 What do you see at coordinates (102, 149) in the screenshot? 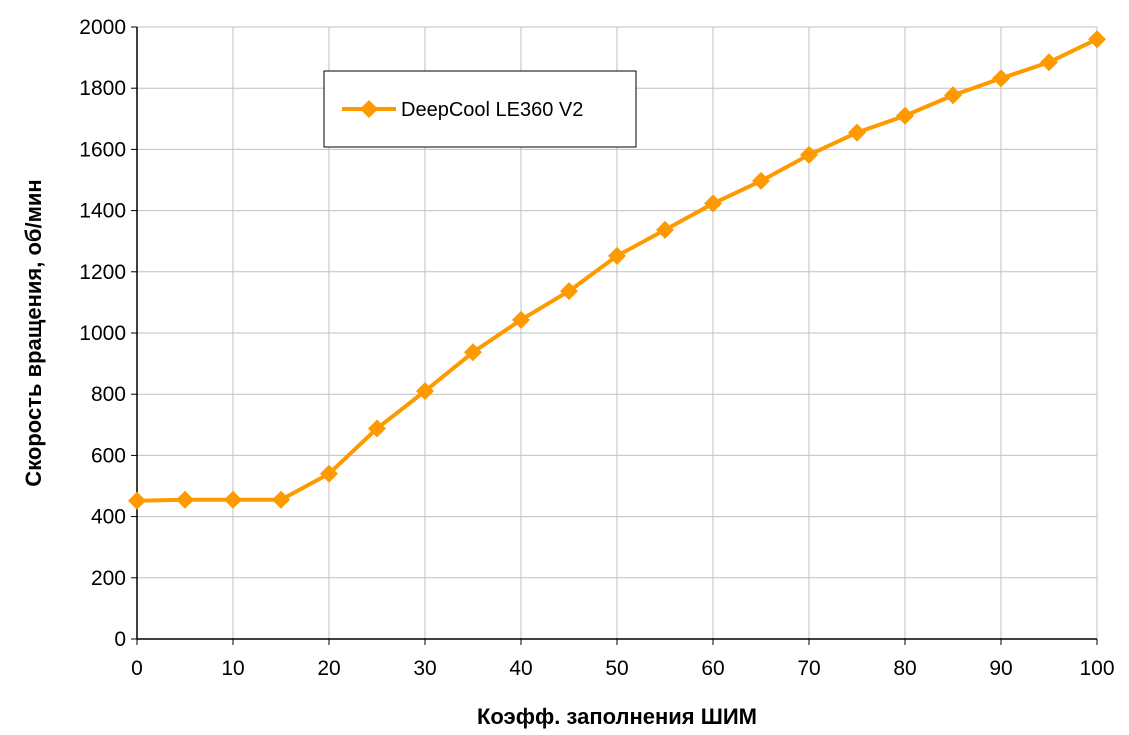
I see `y-tick-label: 1600` at bounding box center [102, 149].